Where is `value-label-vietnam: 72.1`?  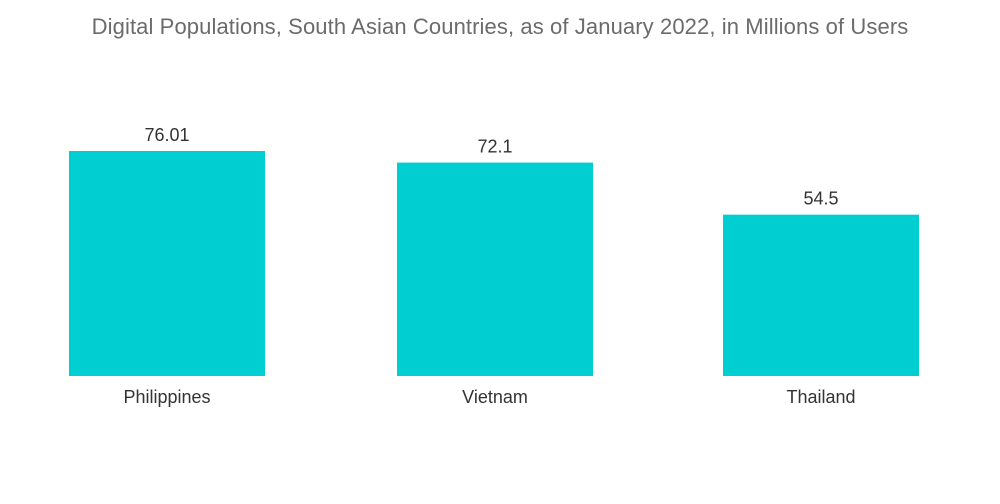 value-label-vietnam: 72.1 is located at coordinates (494, 147).